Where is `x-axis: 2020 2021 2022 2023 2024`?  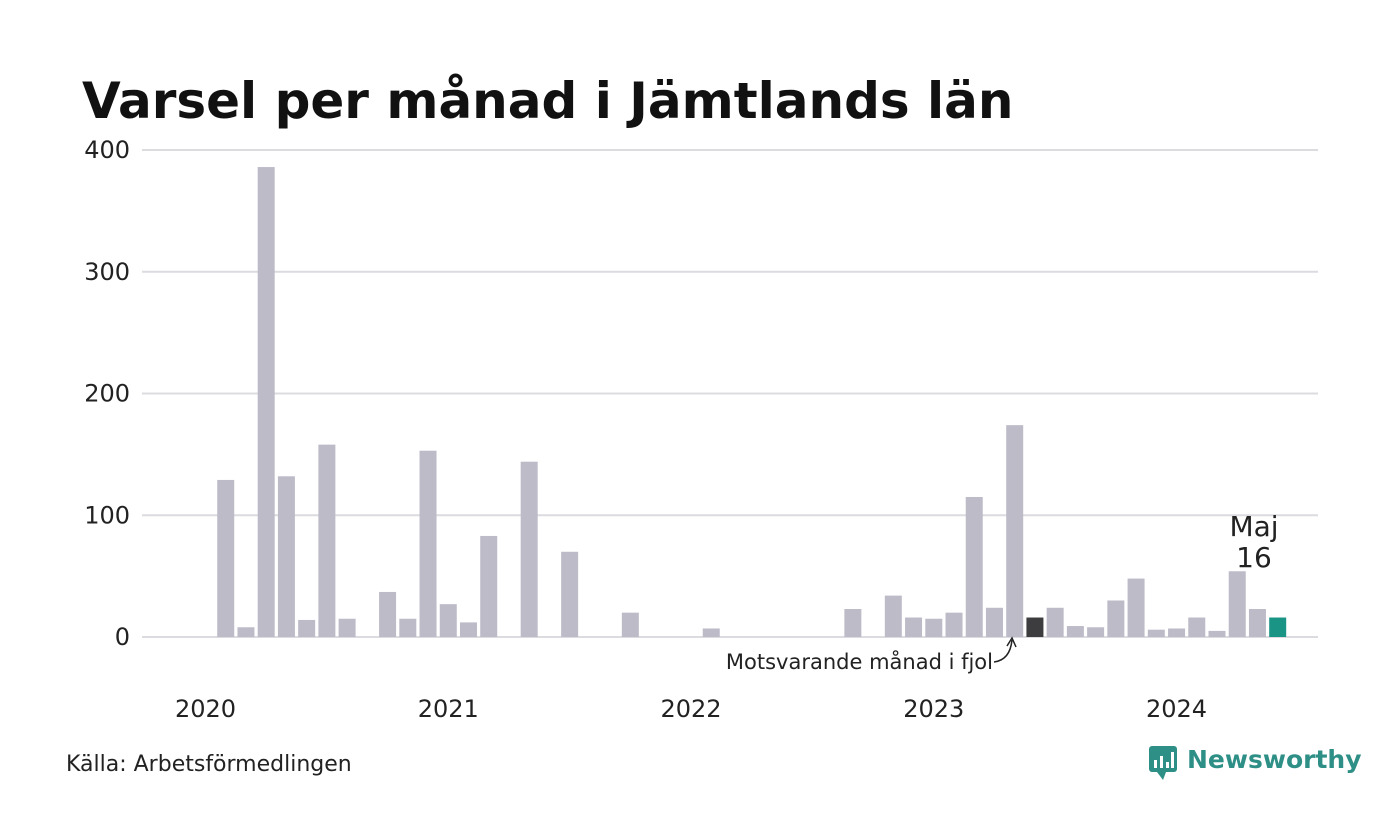
x-axis: 2020 2021 2022 2023 2024 is located at coordinates (691, 709).